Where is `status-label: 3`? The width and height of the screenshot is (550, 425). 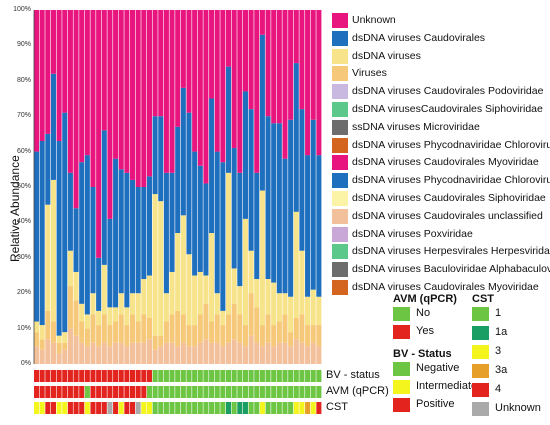 status-label: 3 is located at coordinates (498, 351).